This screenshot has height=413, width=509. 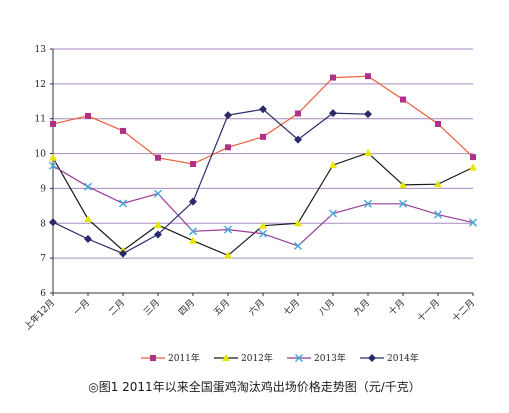 I want to click on x-tick-label: 十一月, so click(x=429, y=311).